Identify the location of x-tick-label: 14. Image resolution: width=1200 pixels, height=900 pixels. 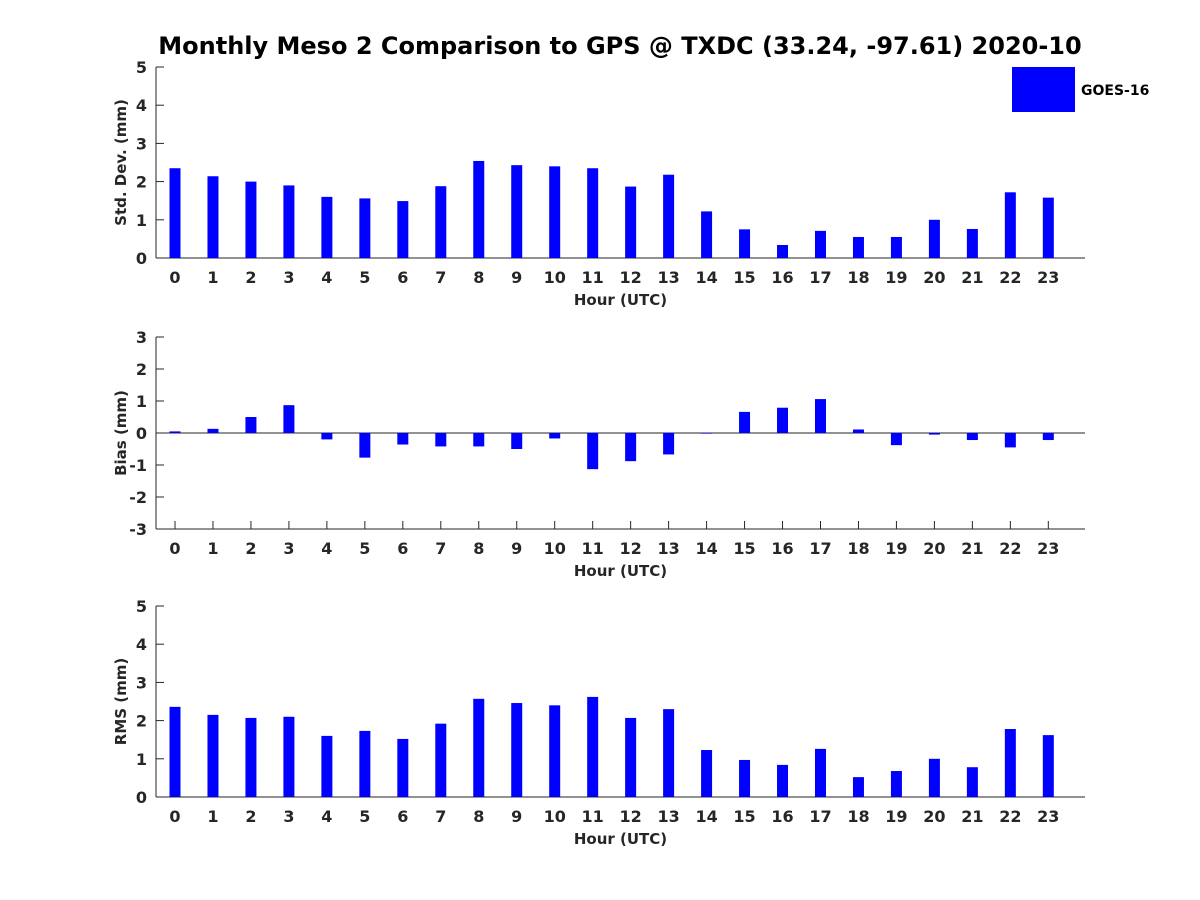
(706, 548).